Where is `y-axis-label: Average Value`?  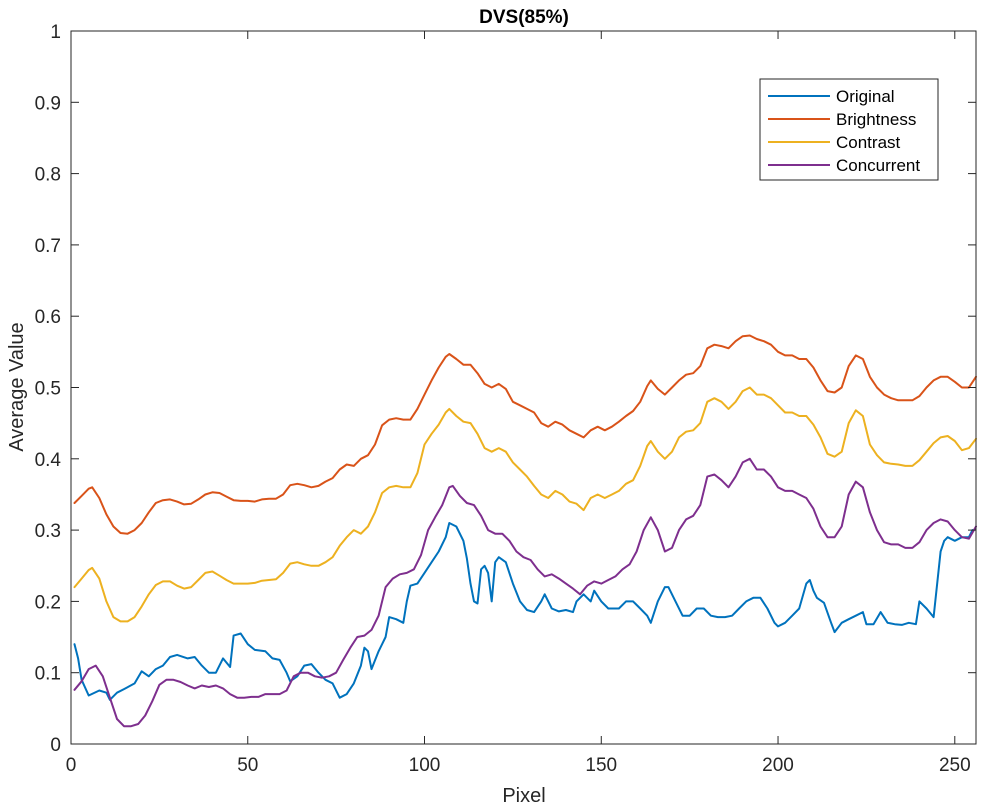
y-axis-label: Average Value is located at coordinates (17, 386).